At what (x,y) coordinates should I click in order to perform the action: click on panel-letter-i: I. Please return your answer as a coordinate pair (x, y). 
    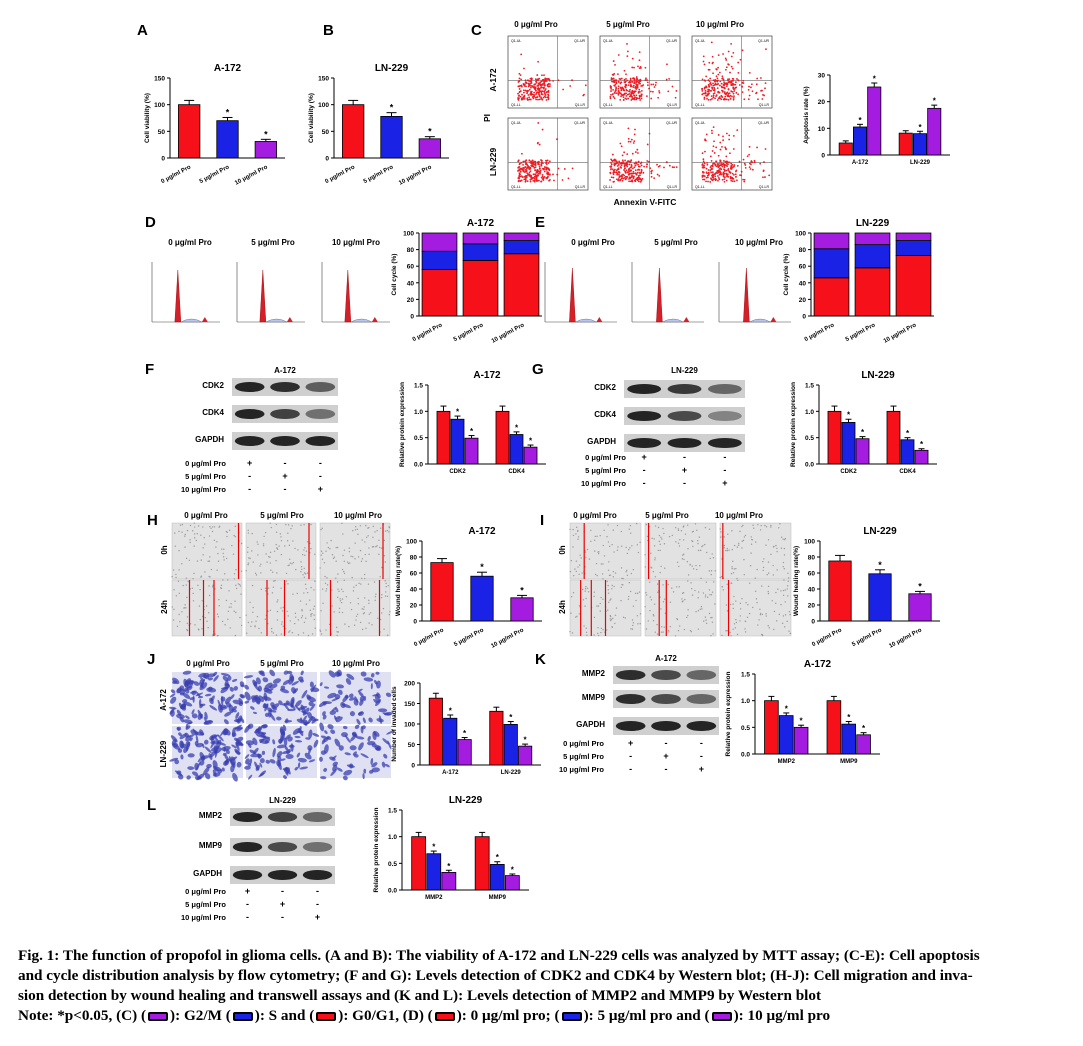
    Looking at the image, I should click on (542, 520).